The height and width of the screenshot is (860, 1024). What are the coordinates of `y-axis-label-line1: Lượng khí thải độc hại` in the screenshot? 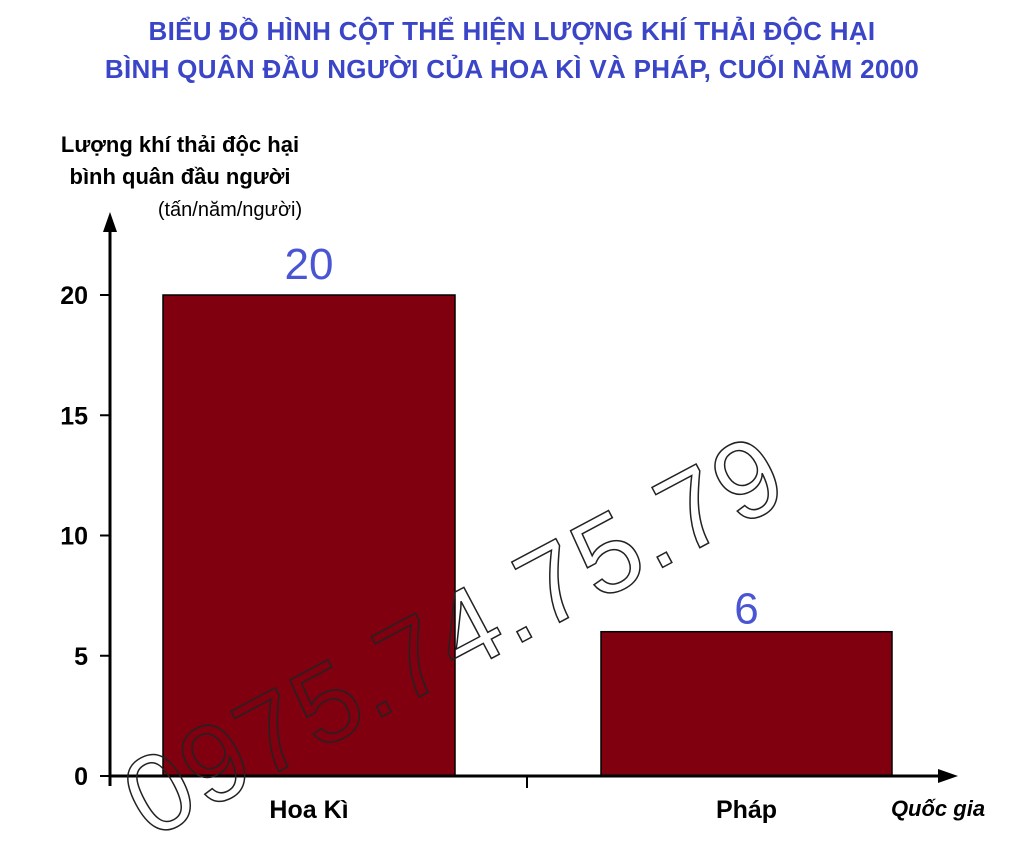 It's located at (180, 144).